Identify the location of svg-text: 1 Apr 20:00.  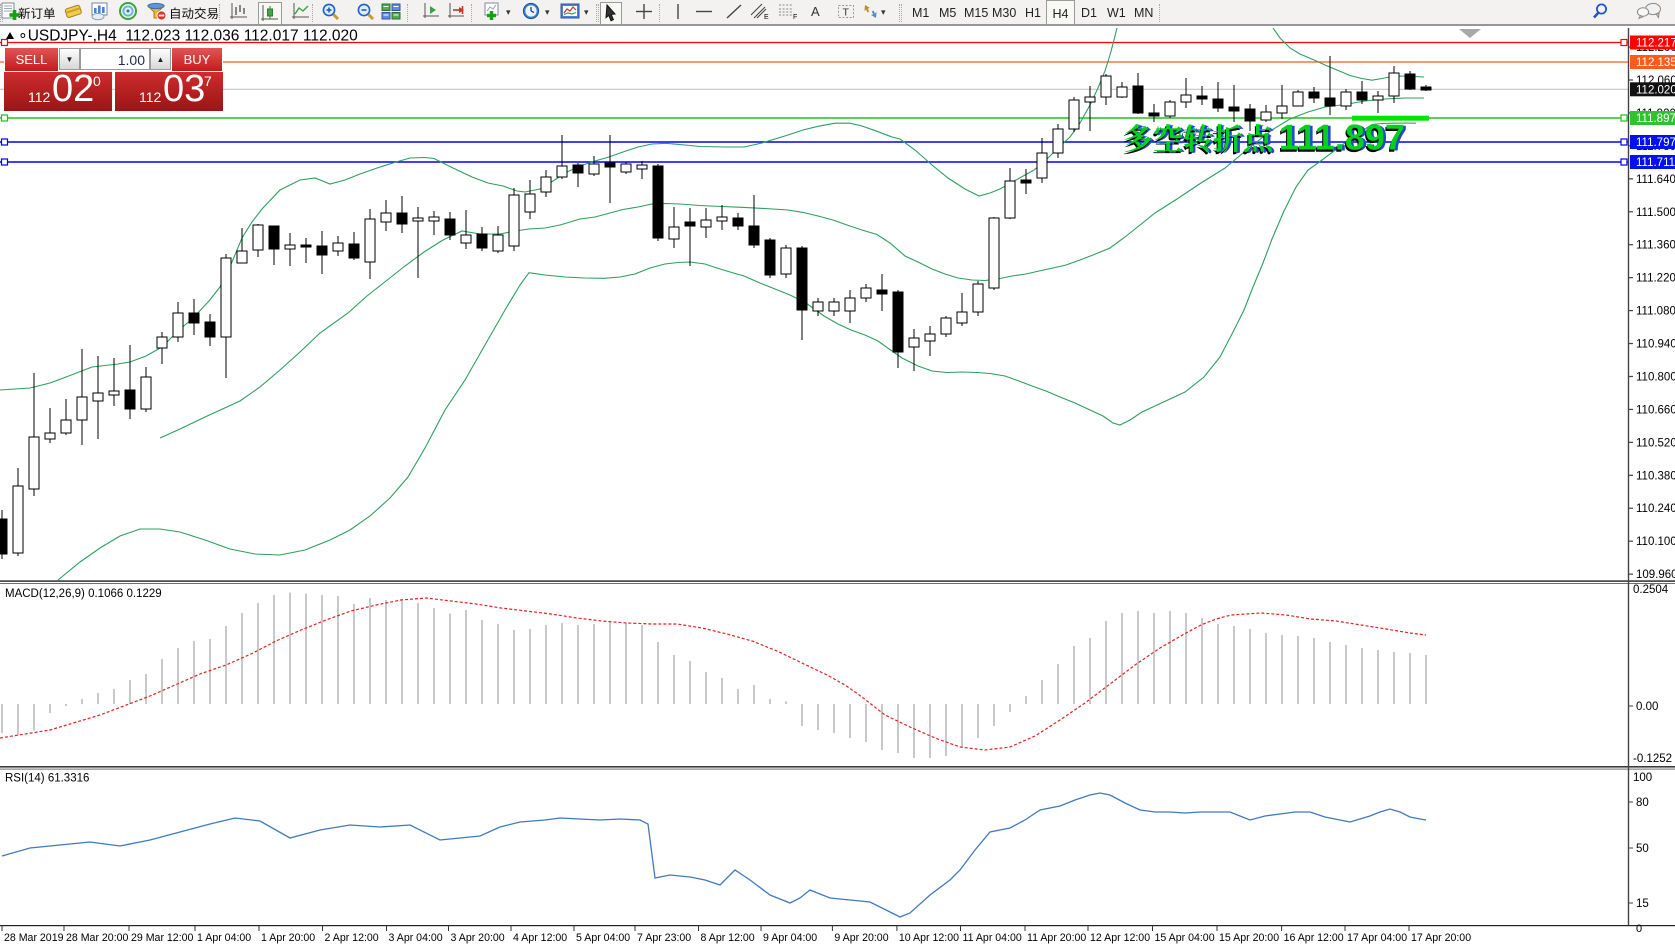
(288, 938).